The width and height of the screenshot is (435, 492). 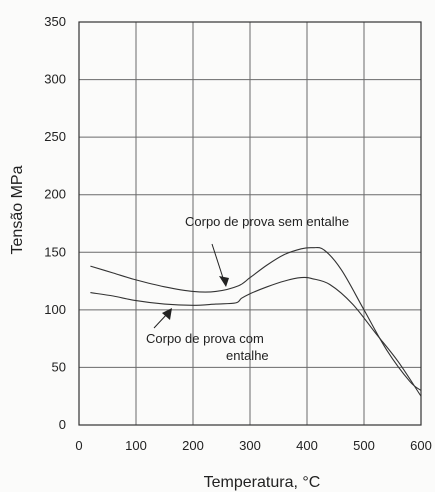 What do you see at coordinates (205, 338) in the screenshot?
I see `annotation-com-entalhe-line1: Corpo de prova com` at bounding box center [205, 338].